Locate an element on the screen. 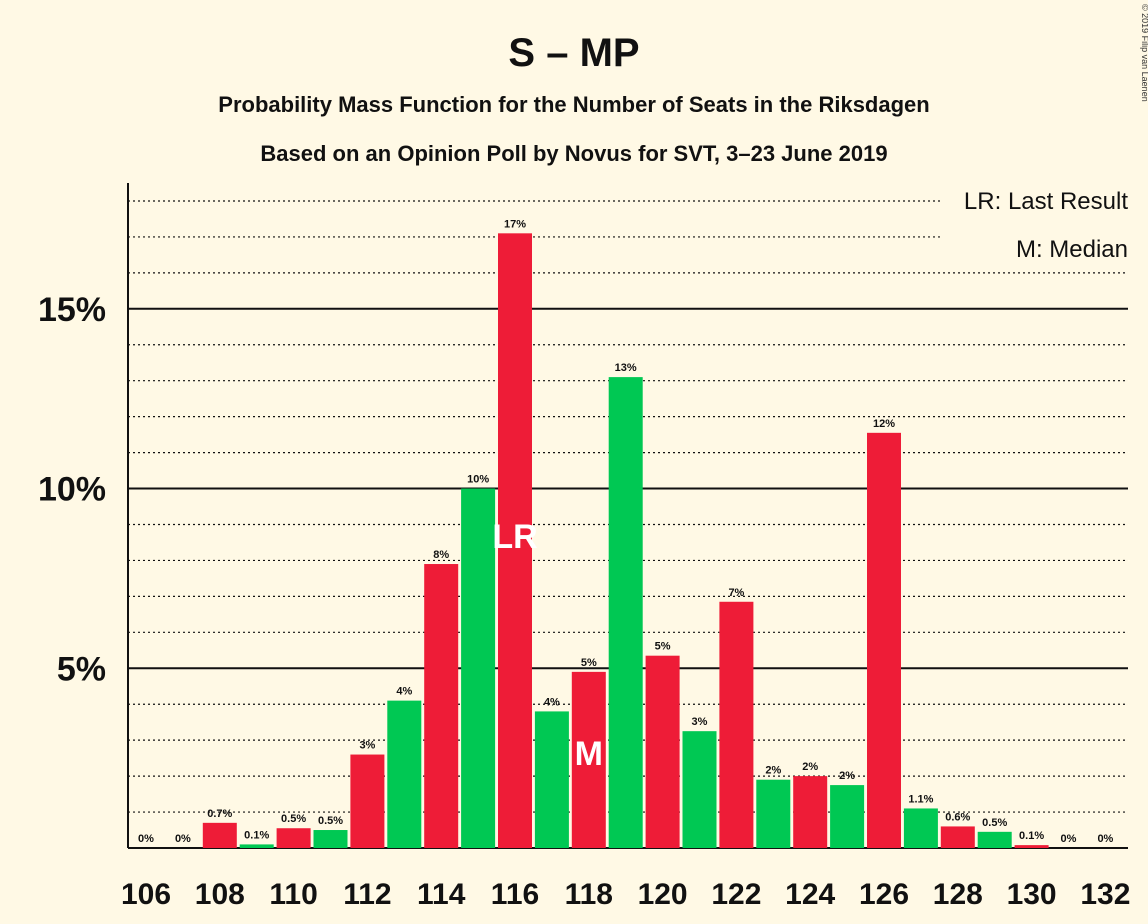  data-label-seat-130: 0.1% is located at coordinates (1031, 836).